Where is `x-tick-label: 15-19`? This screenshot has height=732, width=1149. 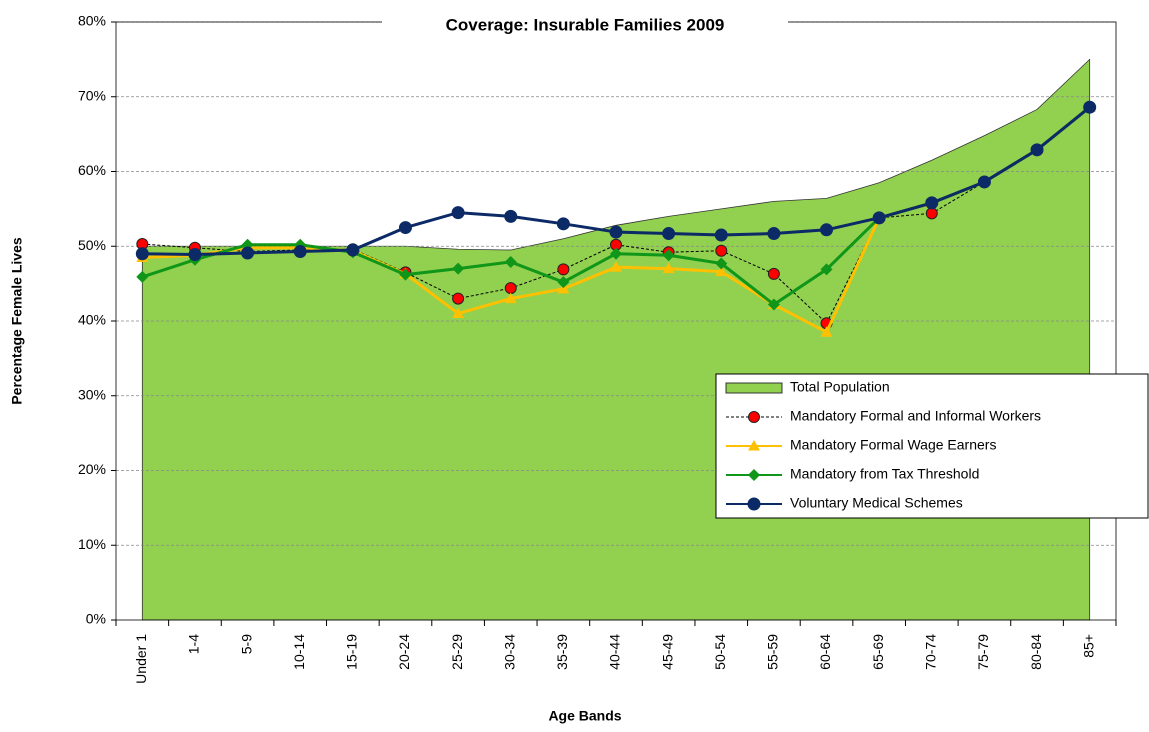
x-tick-label: 15-19 is located at coordinates (352, 652).